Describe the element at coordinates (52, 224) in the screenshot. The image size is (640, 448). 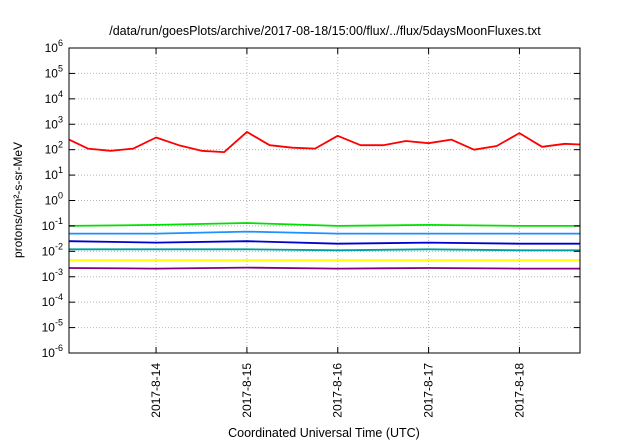
I see `y-tick-label: 10⁻¹` at that location.